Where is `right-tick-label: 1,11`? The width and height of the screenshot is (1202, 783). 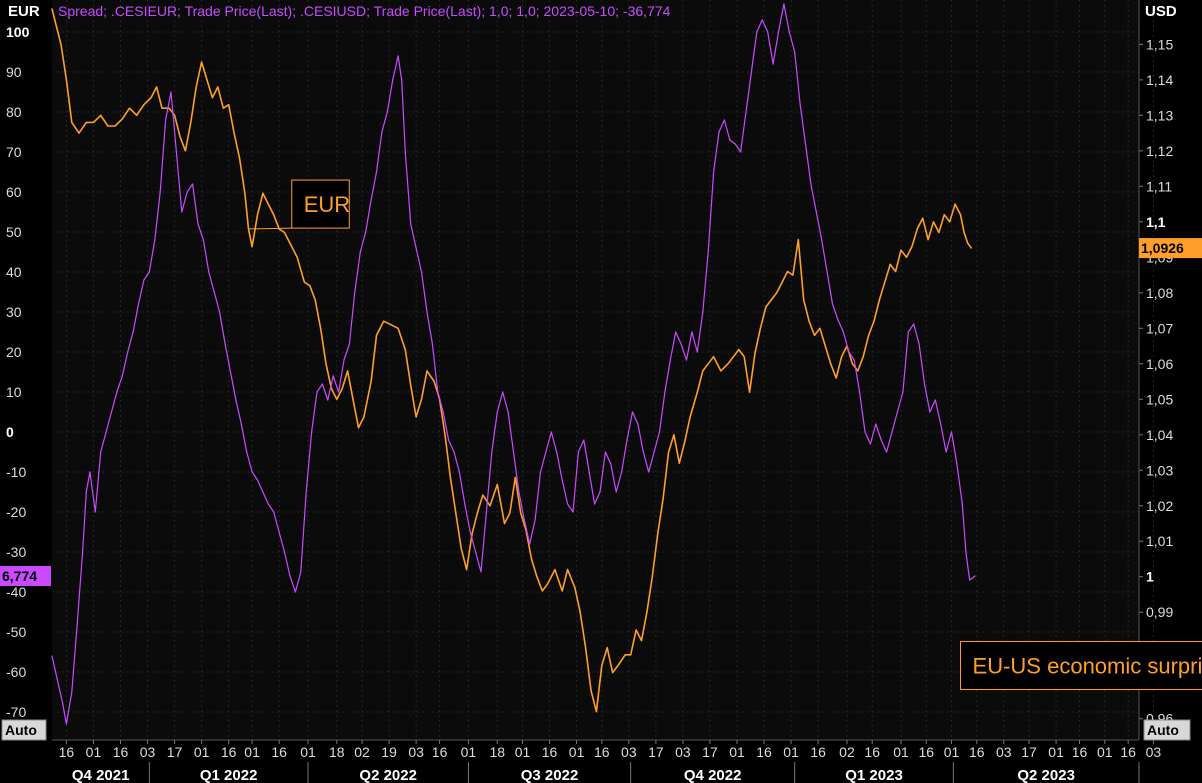 right-tick-label: 1,11 is located at coordinates (1159, 186).